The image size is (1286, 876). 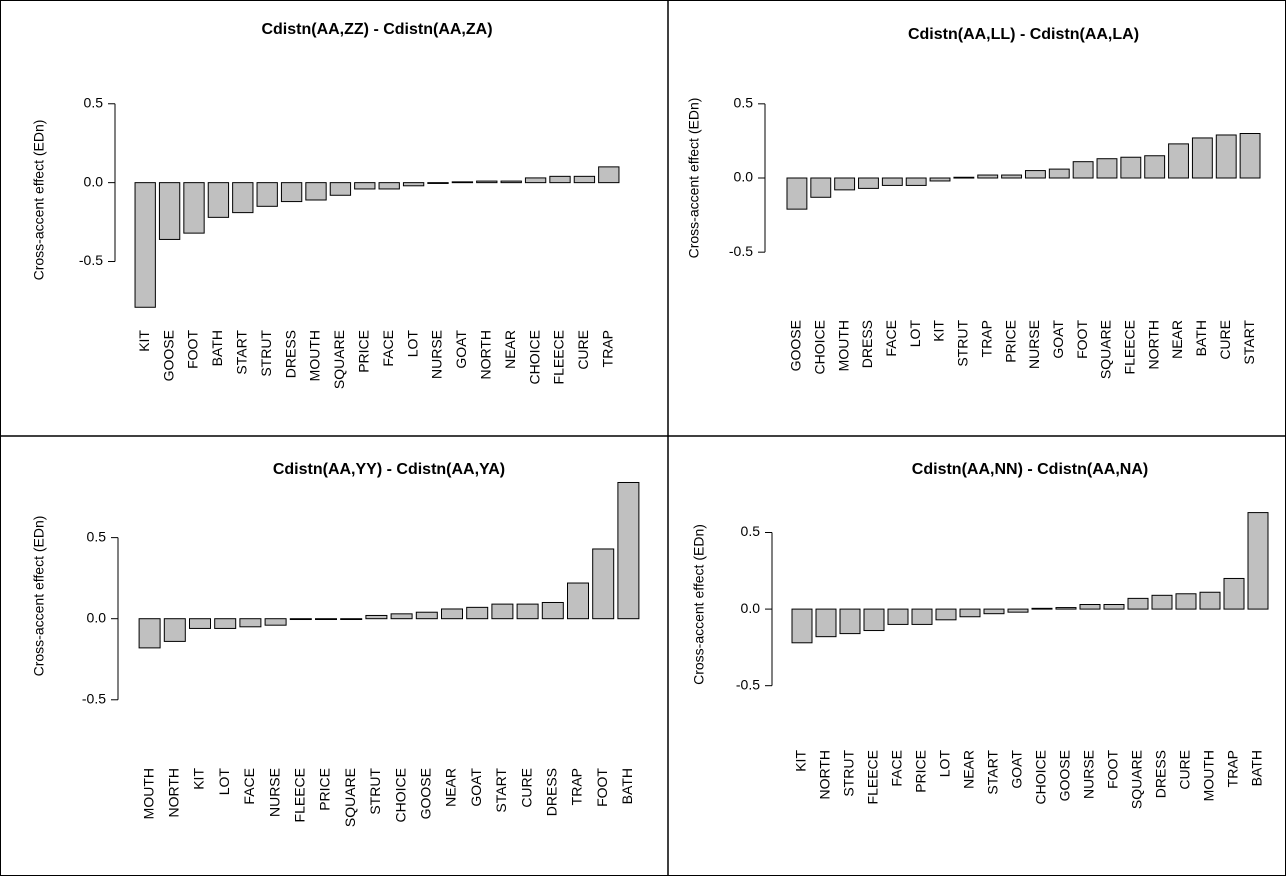 What do you see at coordinates (376, 29) in the screenshot?
I see `chart-title: Cdistn(AA,ZZ) - Cdistn(AA,ZA)` at bounding box center [376, 29].